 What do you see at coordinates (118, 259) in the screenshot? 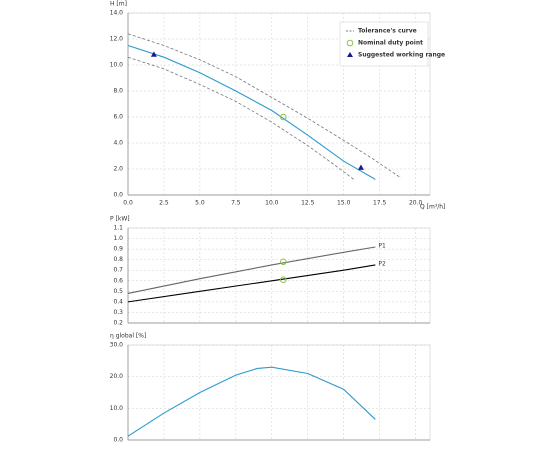
I see `y-tick-label: 0.8` at bounding box center [118, 259].